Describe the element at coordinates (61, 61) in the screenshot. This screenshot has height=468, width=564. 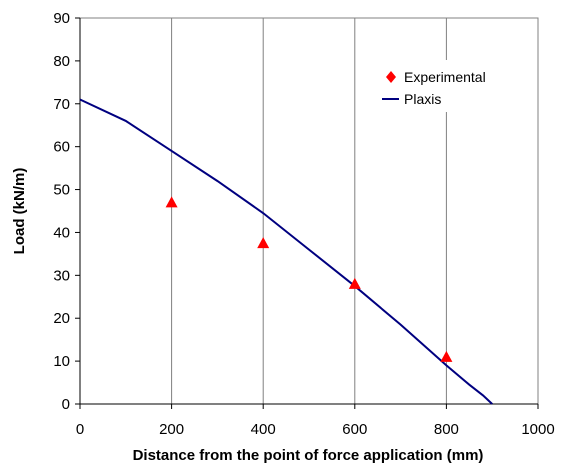
I see `y-tick-label: 80` at that location.